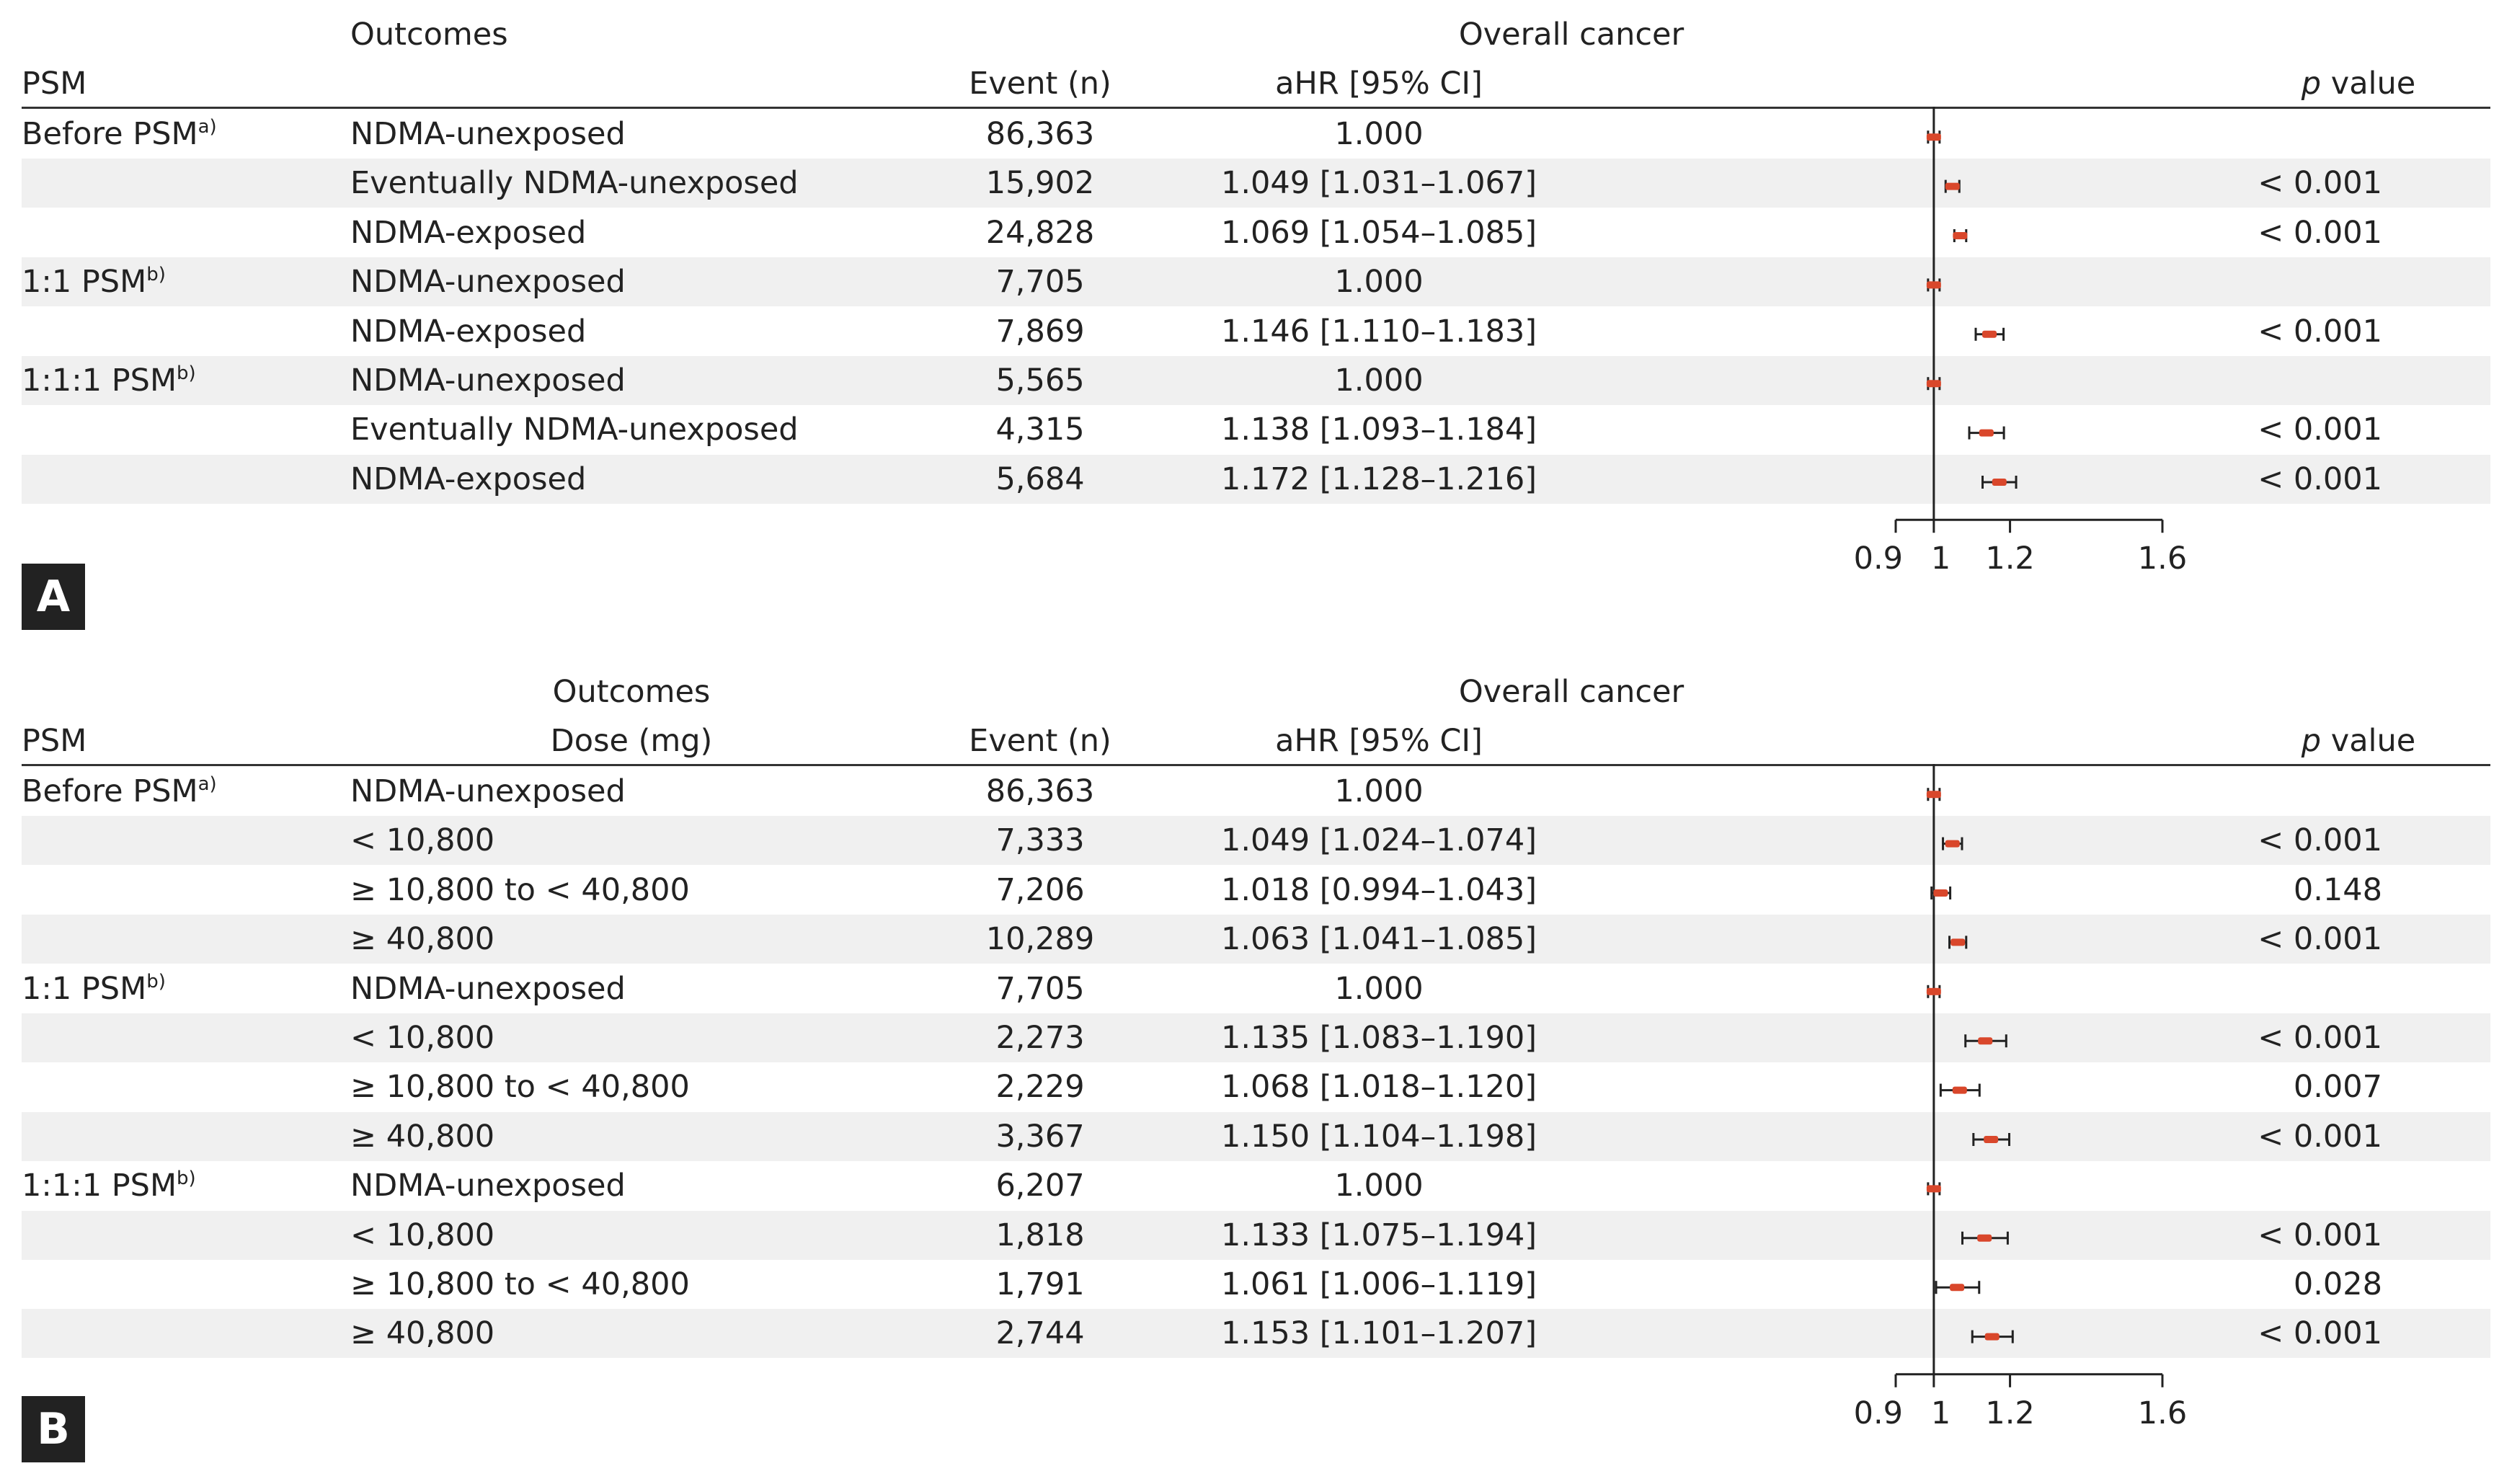 This screenshot has width=2512, height=1484. Describe the element at coordinates (1040, 1284) in the screenshot. I see `event-count: 1,791` at that location.